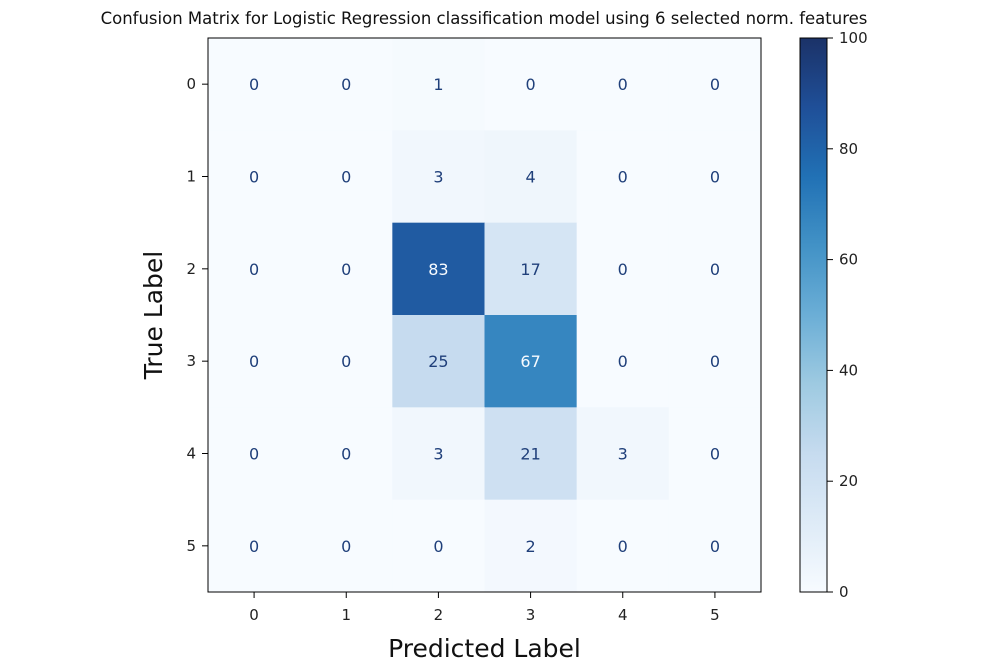  What do you see at coordinates (439, 615) in the screenshot?
I see `x-tick-label: 2` at bounding box center [439, 615].